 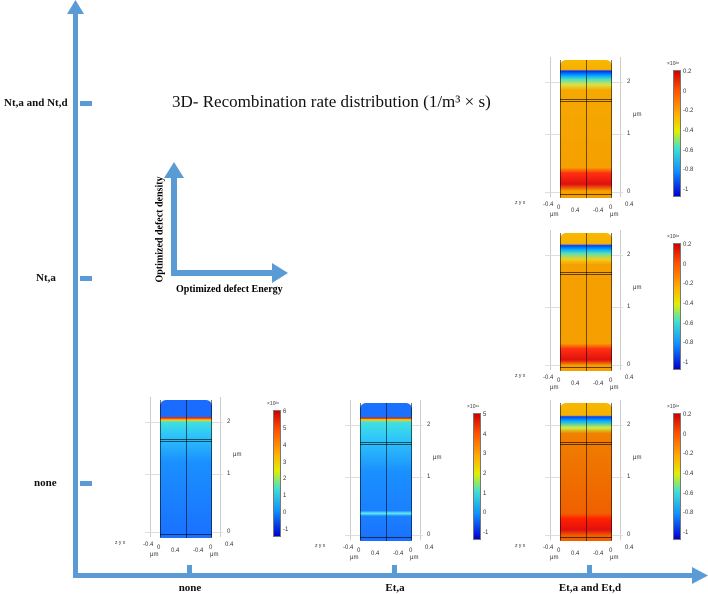 I want to click on x-tick-mark, so click(x=189, y=570).